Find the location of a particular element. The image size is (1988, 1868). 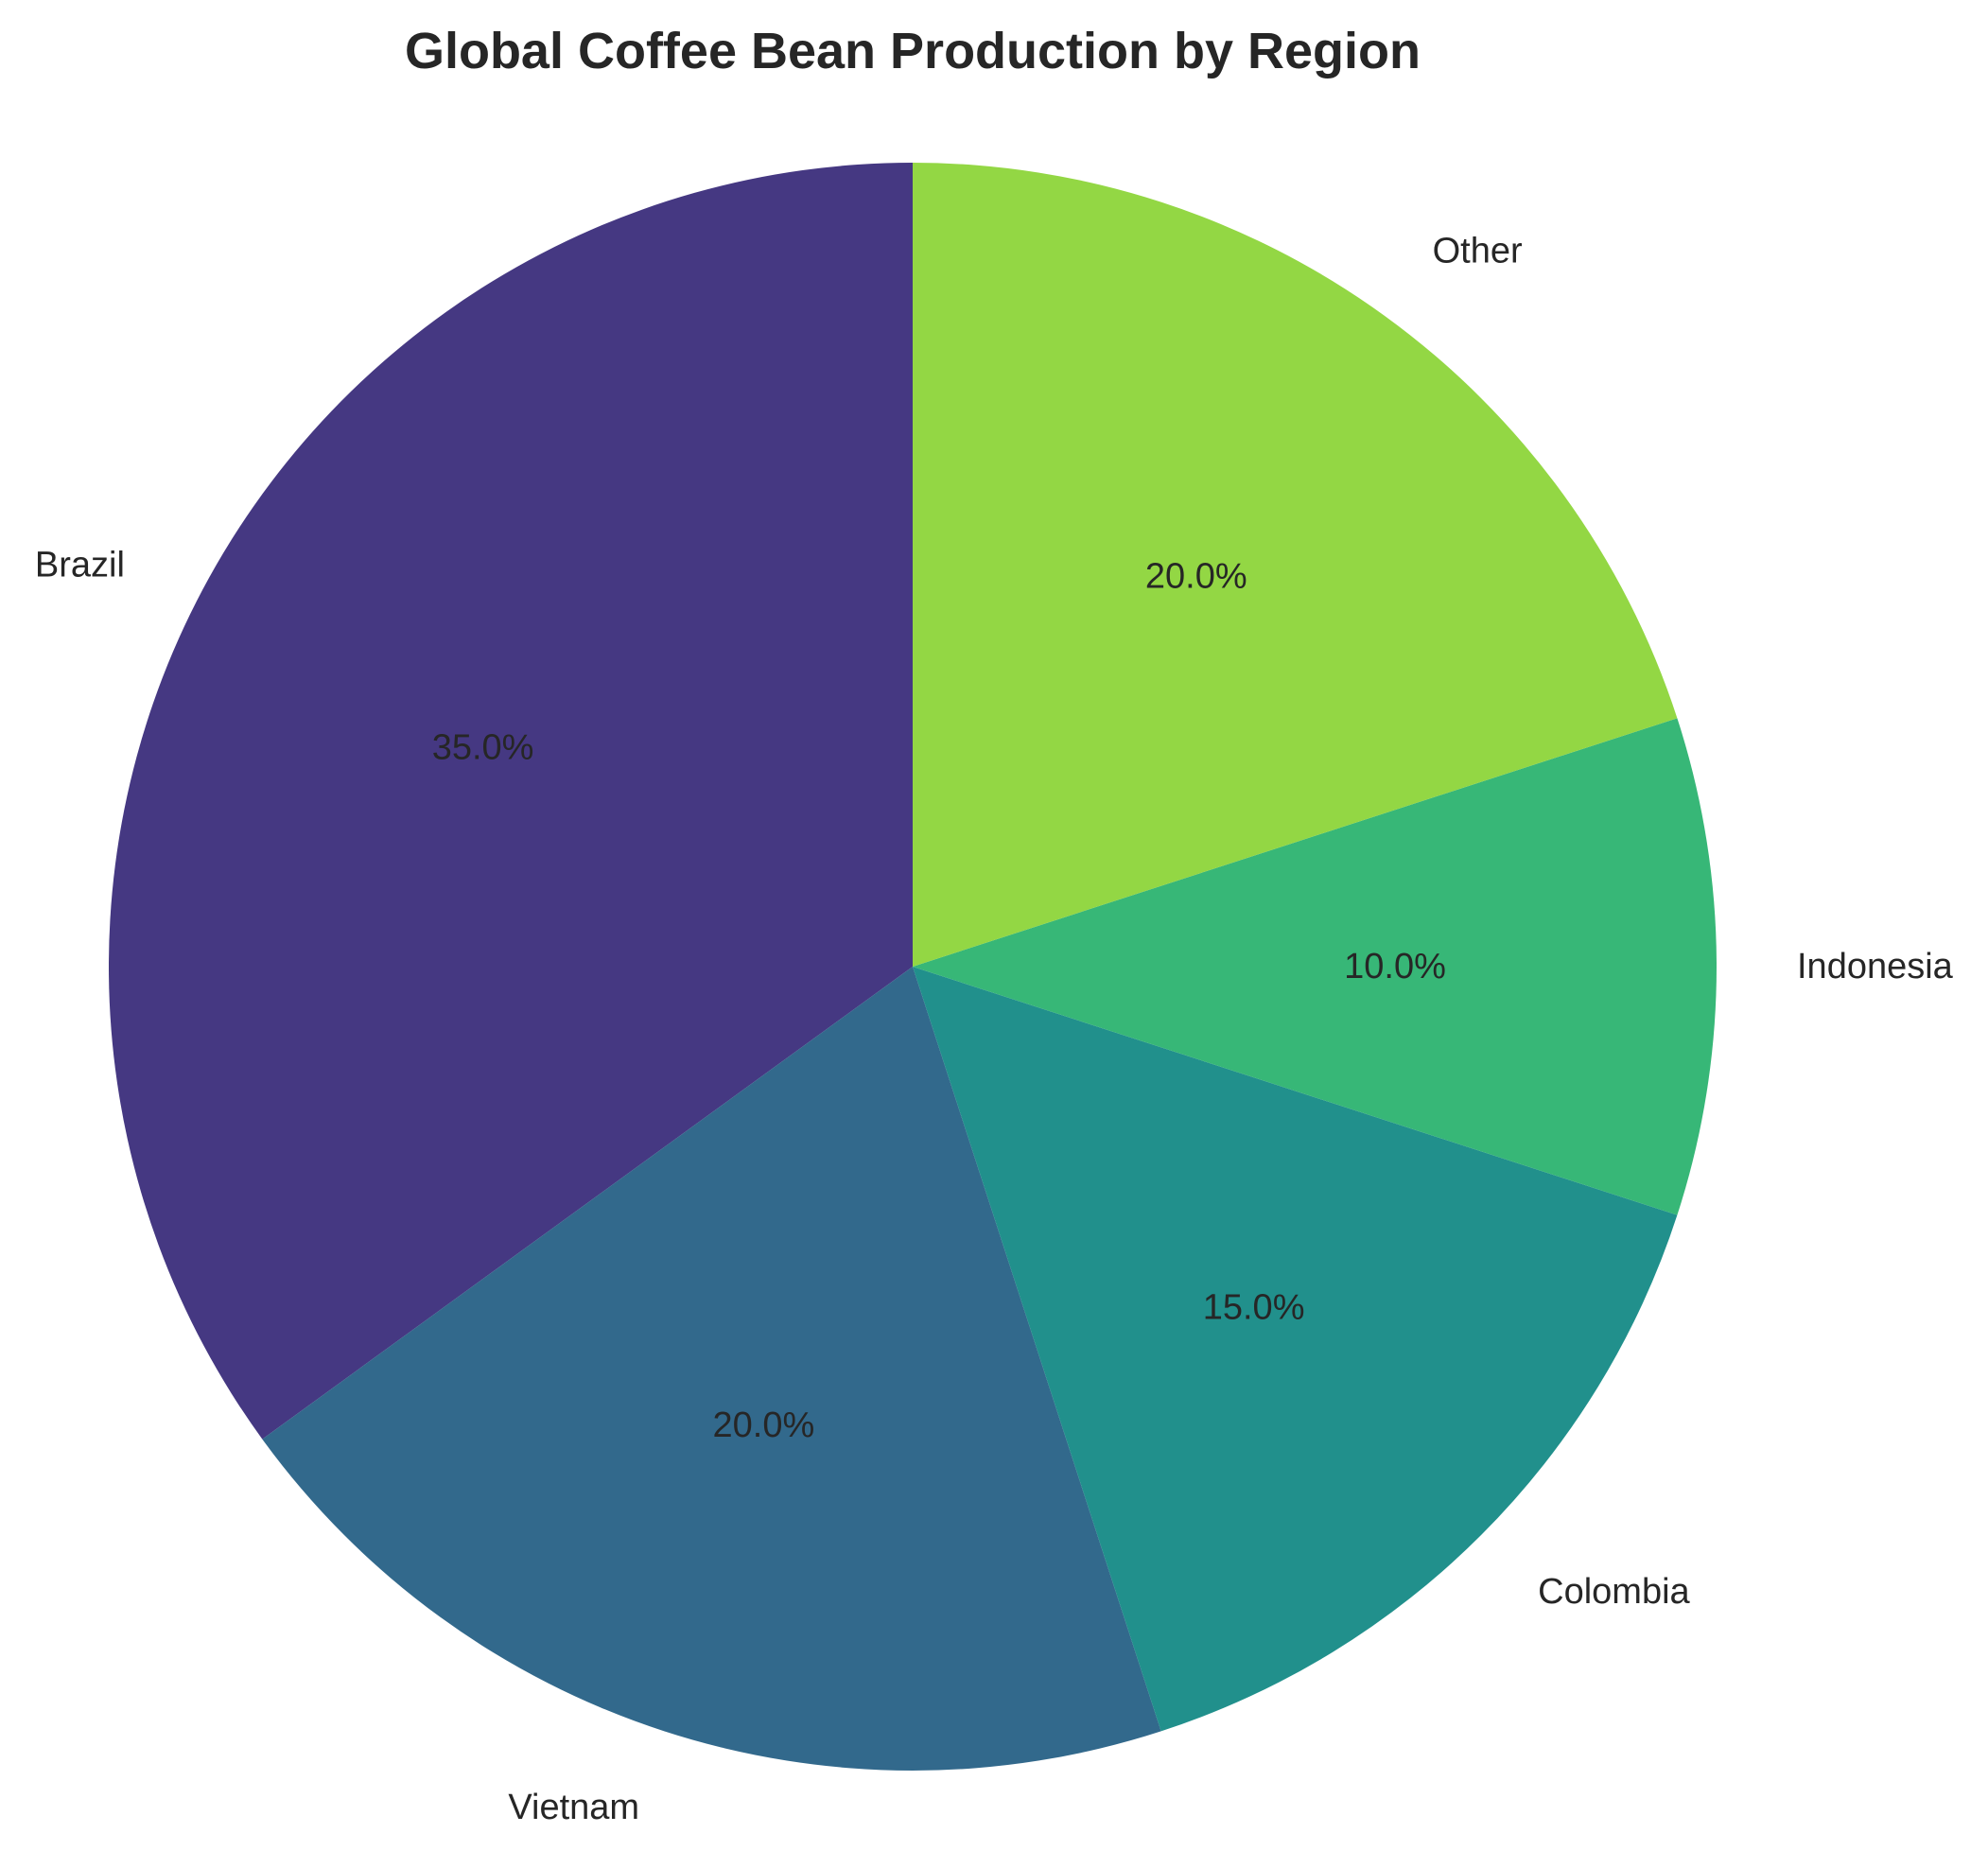

slice-label-indonesia: Indonesia is located at coordinates (1875, 967).